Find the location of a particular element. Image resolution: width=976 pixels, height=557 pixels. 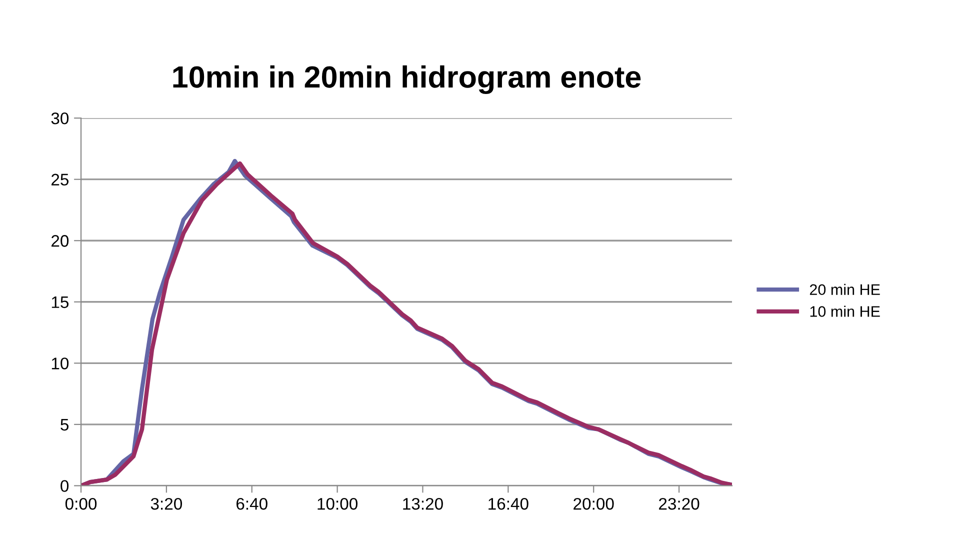

x-tick-label: 3:20 is located at coordinates (166, 504).